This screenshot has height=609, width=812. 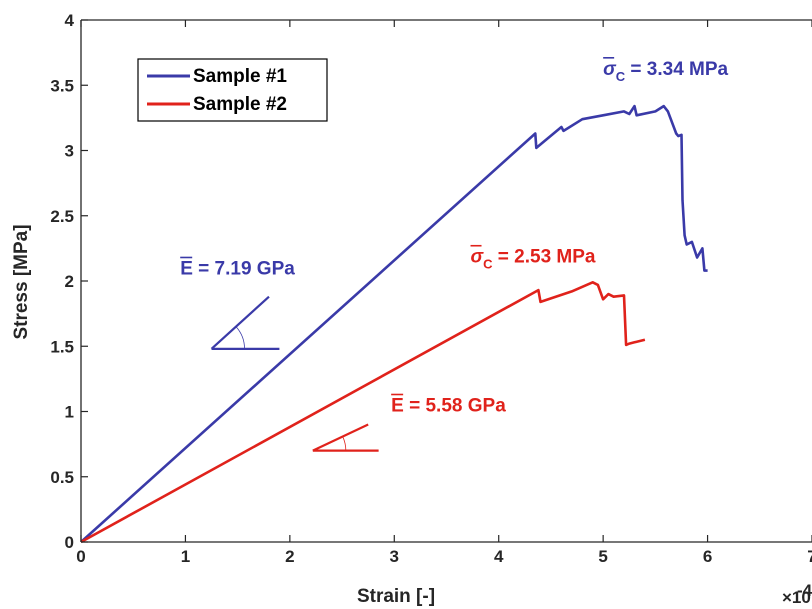 I want to click on annotation-text-sigma2: σC = 2.53 MPa, so click(x=533, y=259).